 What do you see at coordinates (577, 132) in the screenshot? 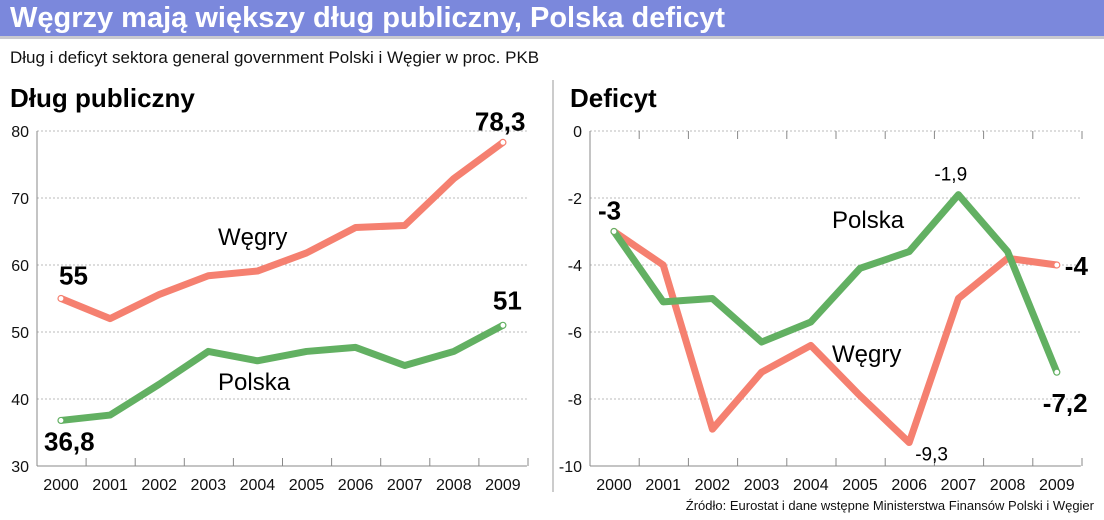
I see `y-tick-label: 0` at bounding box center [577, 132].